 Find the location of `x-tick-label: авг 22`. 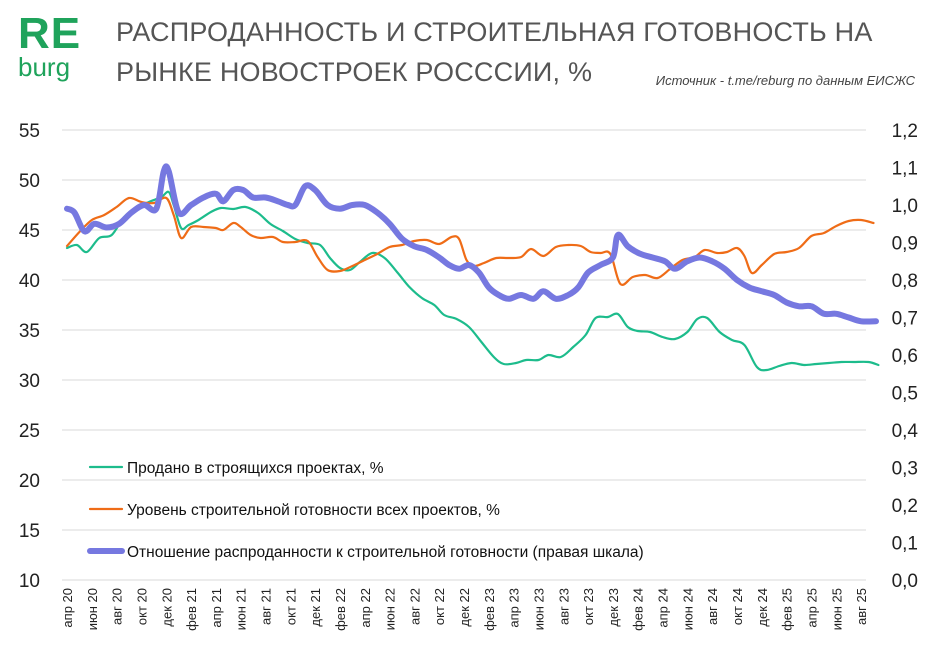

x-tick-label: авг 22 is located at coordinates (414, 606).